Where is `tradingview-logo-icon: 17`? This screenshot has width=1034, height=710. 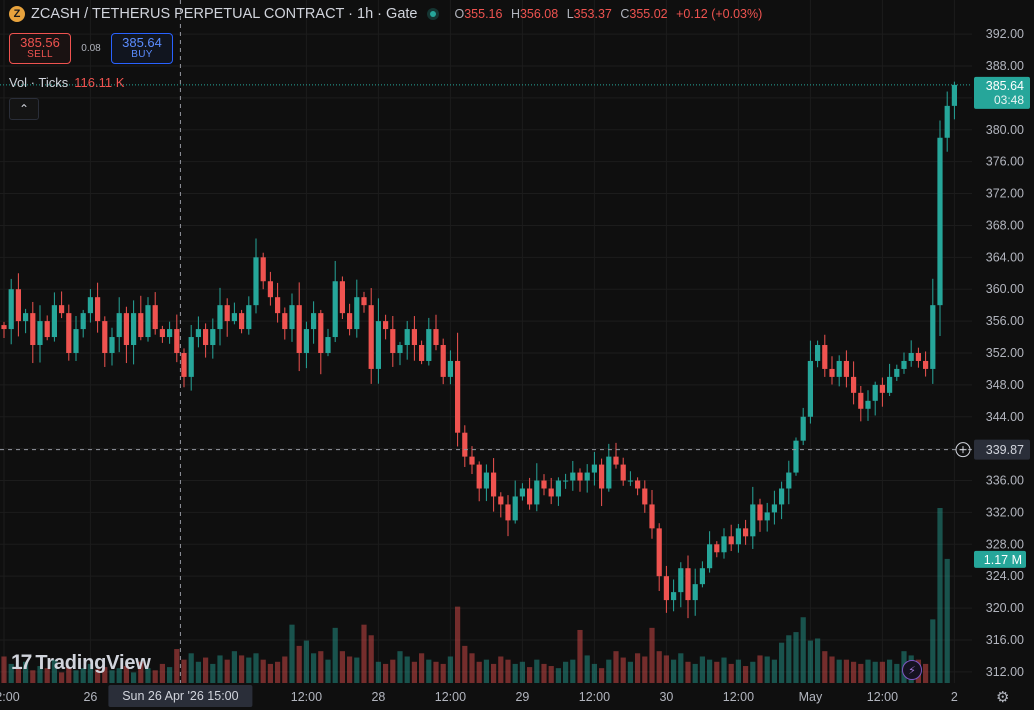 tradingview-logo-icon: 17 is located at coordinates (21, 662).